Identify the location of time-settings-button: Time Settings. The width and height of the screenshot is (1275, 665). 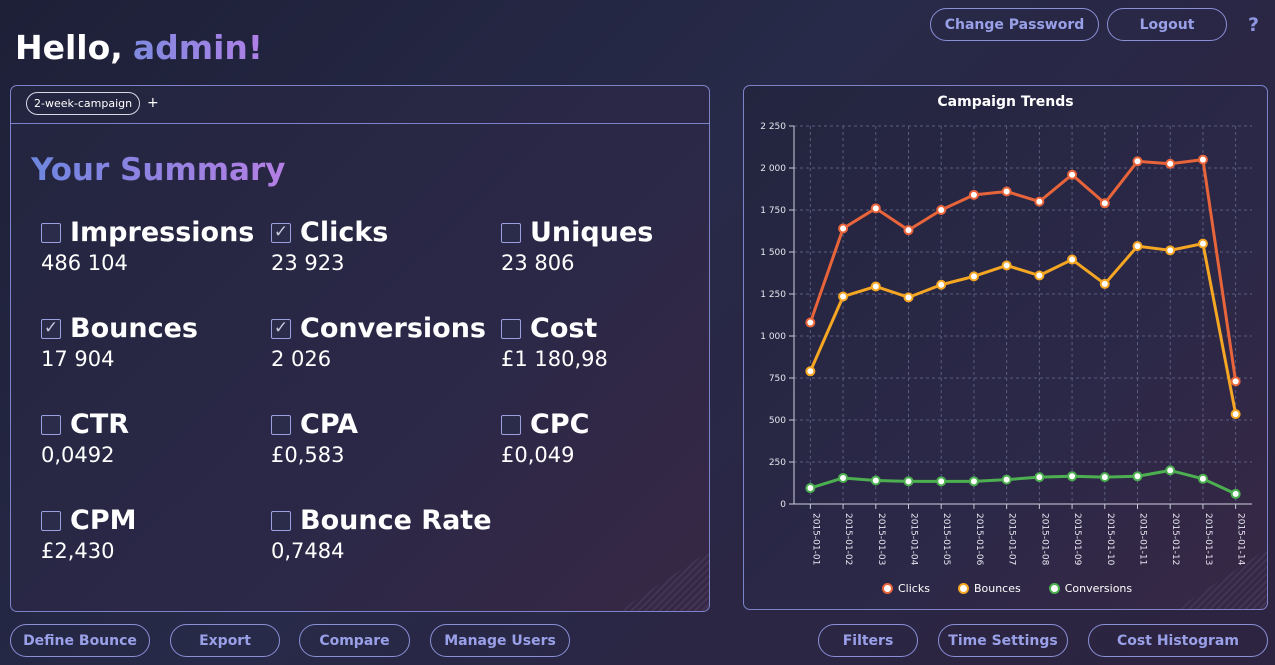
(1003, 640).